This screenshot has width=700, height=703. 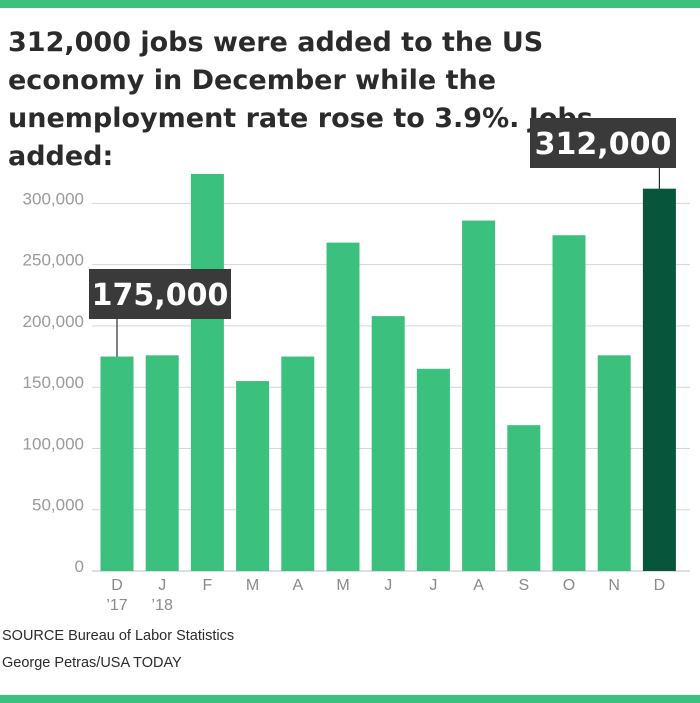 What do you see at coordinates (53, 260) in the screenshot?
I see `y-tick-label: 250,000` at bounding box center [53, 260].